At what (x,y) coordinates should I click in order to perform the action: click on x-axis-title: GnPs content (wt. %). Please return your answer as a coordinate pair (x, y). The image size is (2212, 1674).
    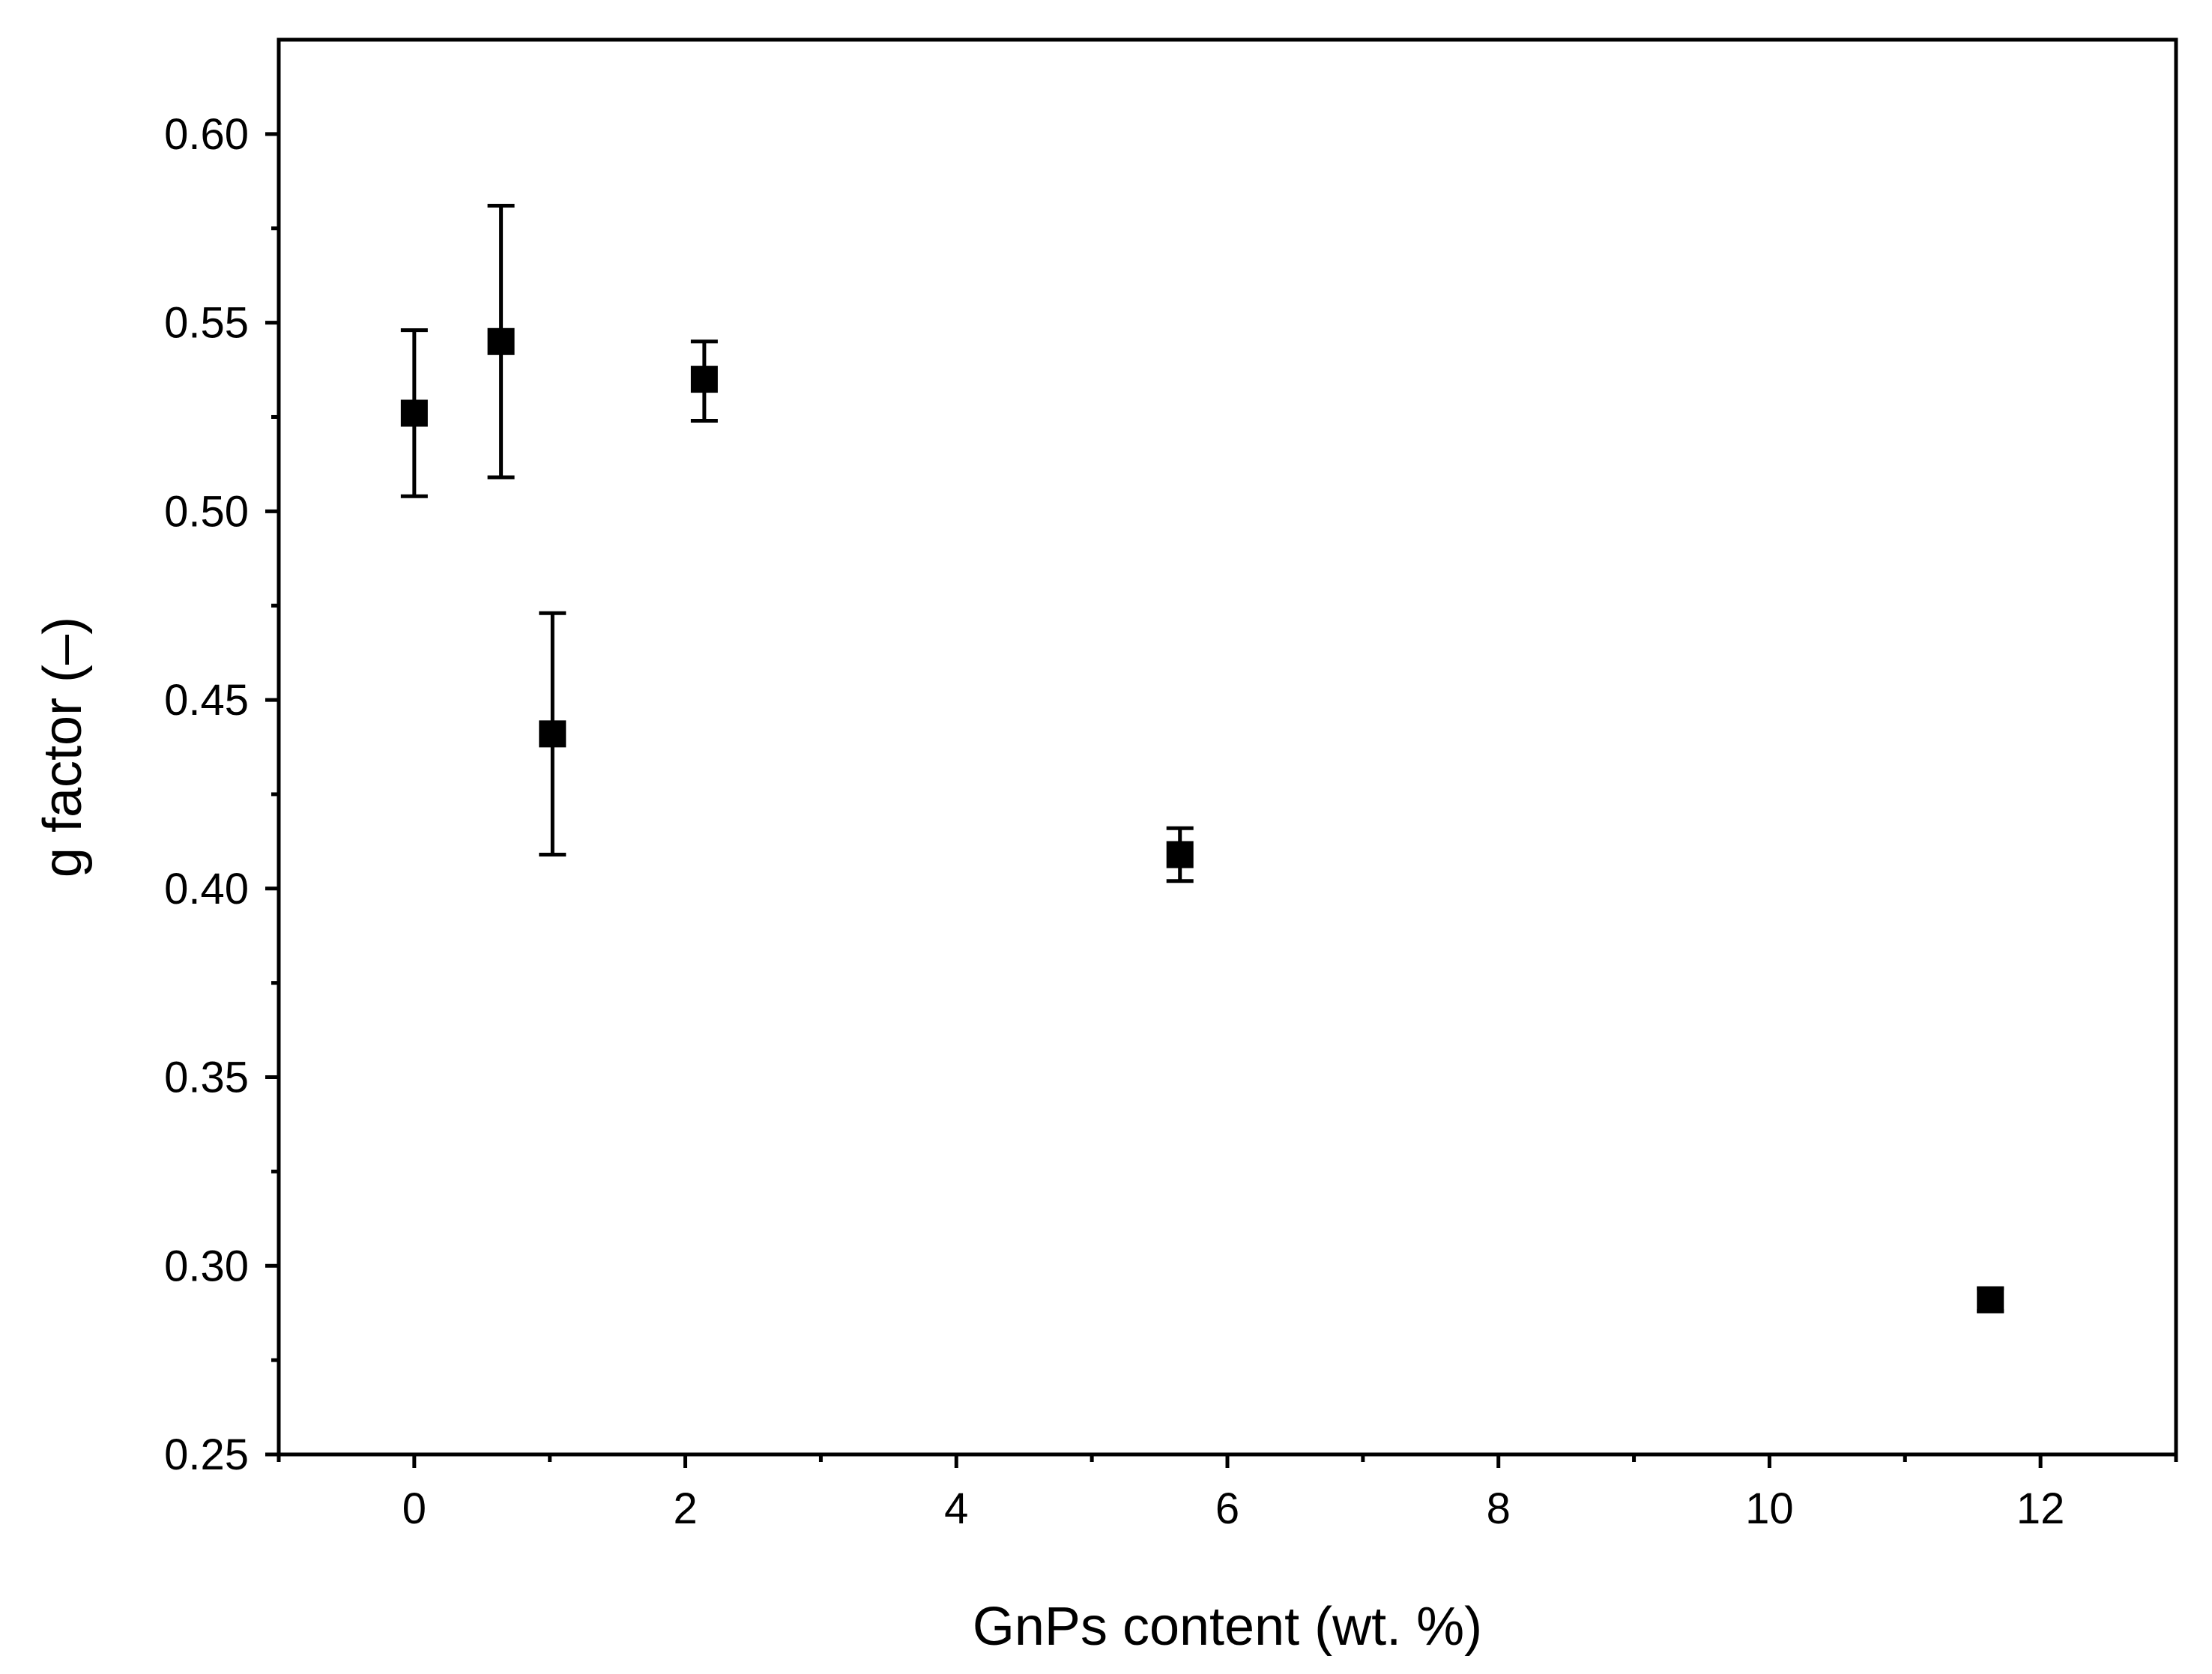
    Looking at the image, I should click on (1228, 1627).